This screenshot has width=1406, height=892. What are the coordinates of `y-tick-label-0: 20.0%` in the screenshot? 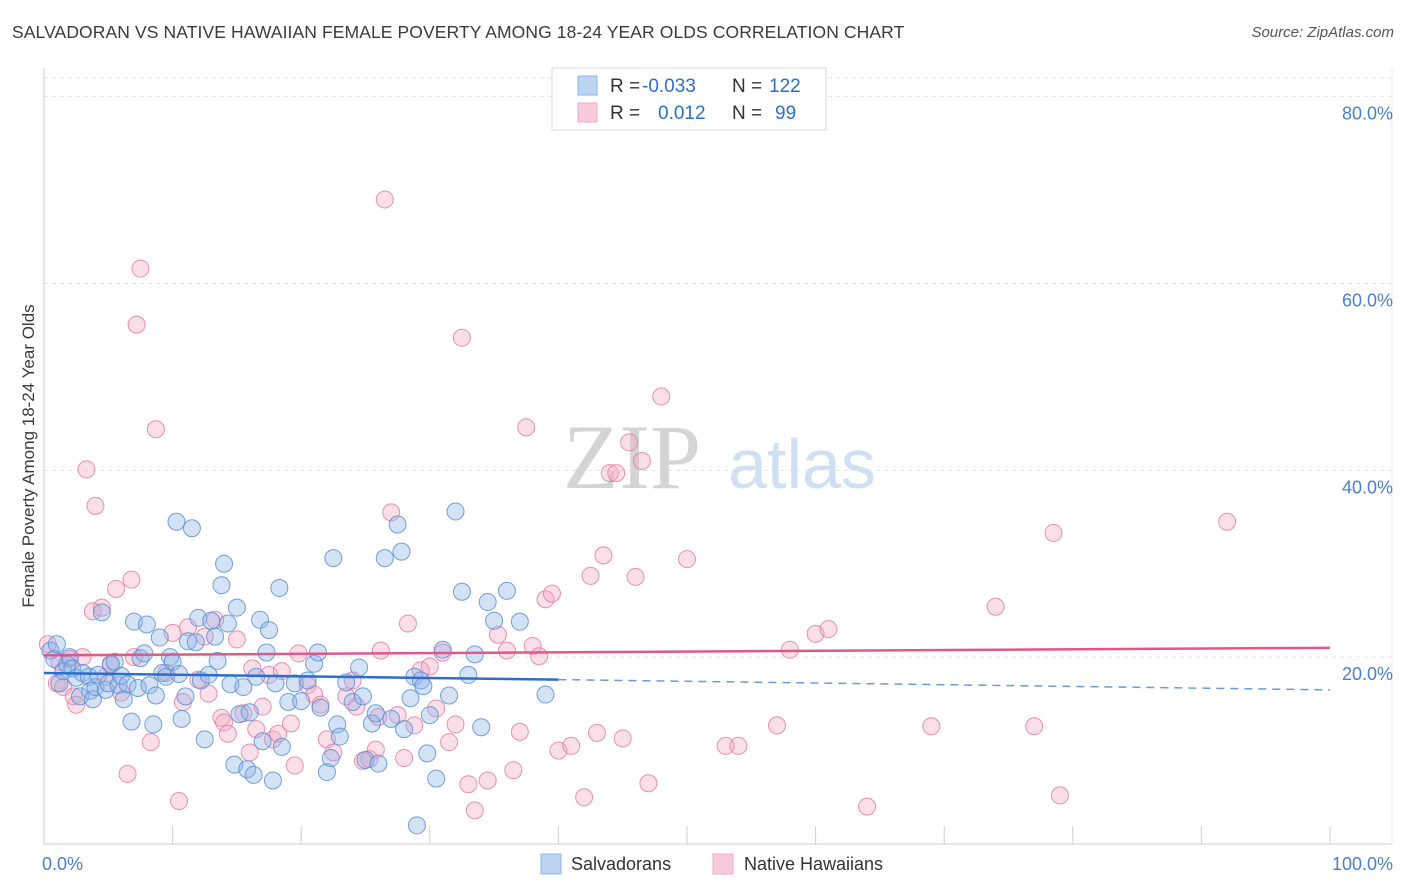 It's located at (1367, 674).